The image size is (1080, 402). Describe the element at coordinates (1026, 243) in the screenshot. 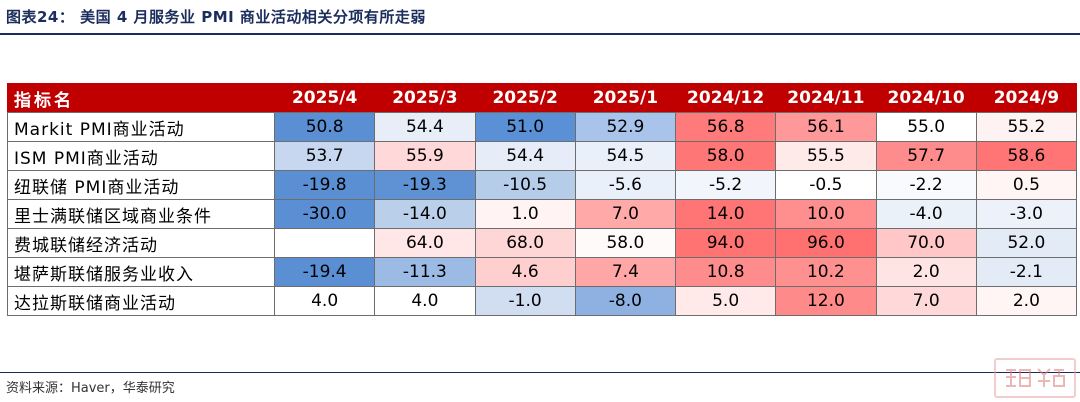

I see `value-cell: 52.0` at that location.